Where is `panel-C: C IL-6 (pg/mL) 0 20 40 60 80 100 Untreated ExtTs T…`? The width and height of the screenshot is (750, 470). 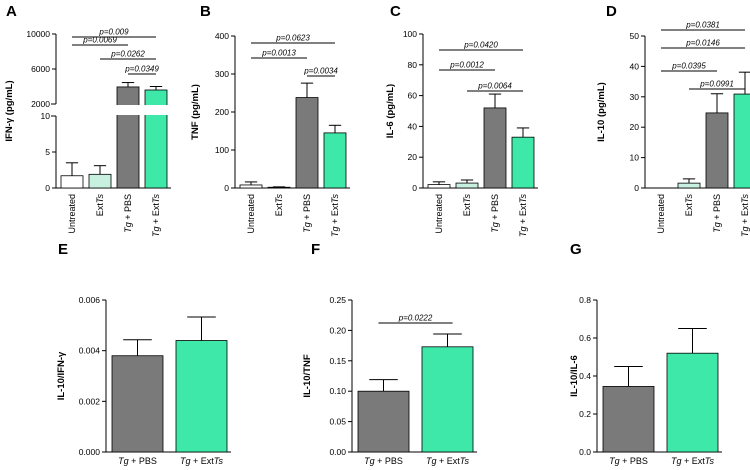
panel-C: C IL-6 (pg/mL) 0 20 40 60 80 100 Untreated ExtTs T… is located at coordinates (461, 120).